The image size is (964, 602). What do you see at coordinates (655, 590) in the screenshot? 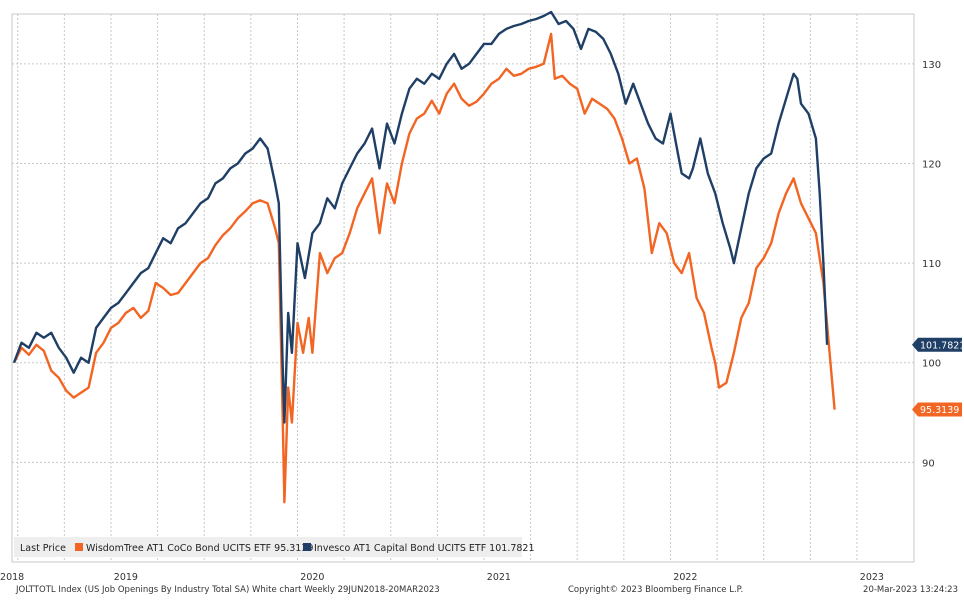
I see `footer-copyright: Copyright© 2023 Bloomberg Finance L.P.` at bounding box center [655, 590].